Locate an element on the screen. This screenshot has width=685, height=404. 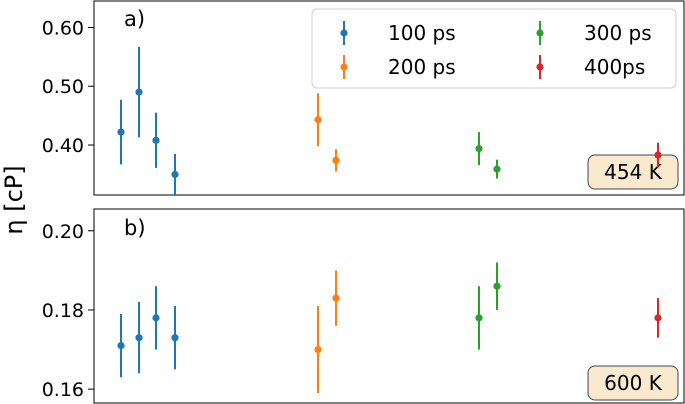
y-tick-label: 0.20 is located at coordinates (63, 232).